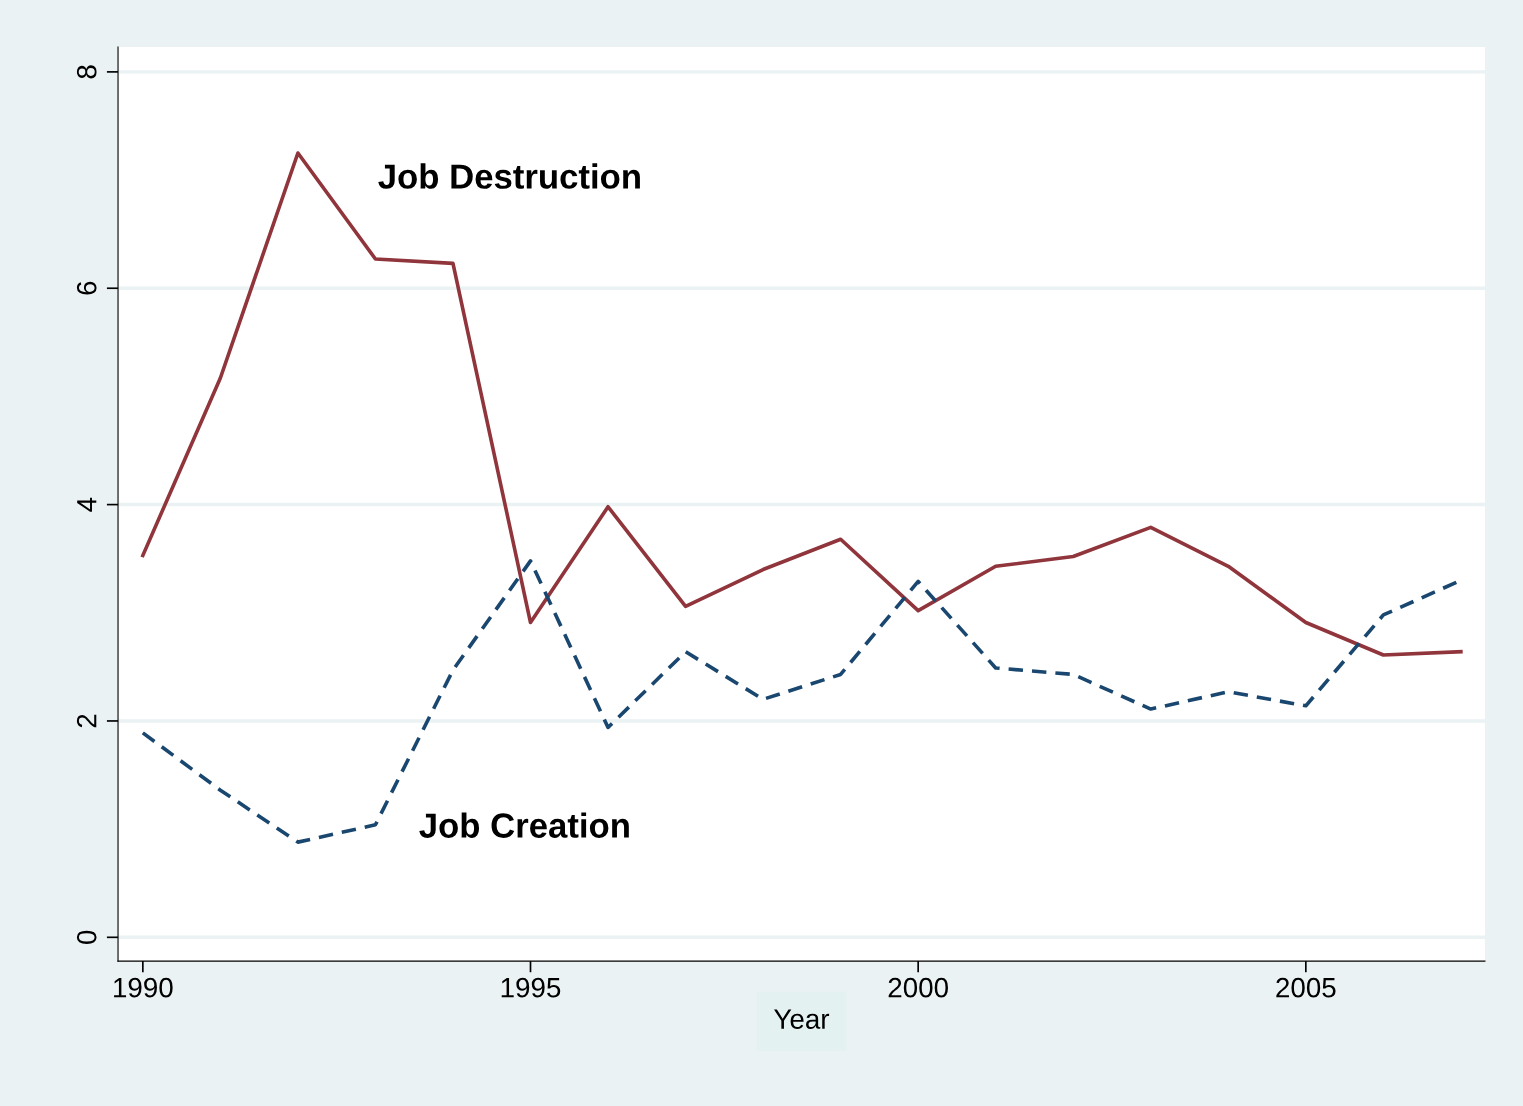 This screenshot has height=1106, width=1523. What do you see at coordinates (143, 987) in the screenshot?
I see `x-tick-label: 1990` at bounding box center [143, 987].